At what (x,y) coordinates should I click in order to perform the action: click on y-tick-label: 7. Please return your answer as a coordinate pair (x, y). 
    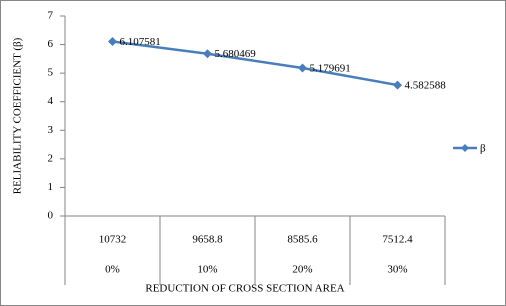
    Looking at the image, I should click on (51, 16).